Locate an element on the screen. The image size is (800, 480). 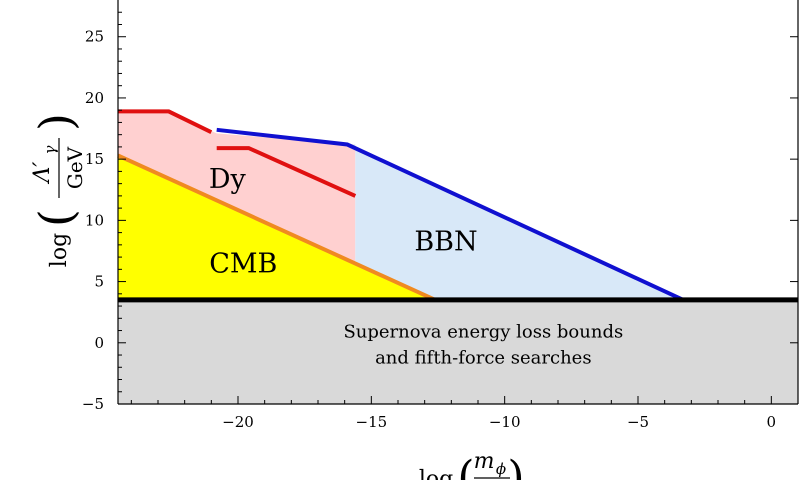
region-dy is located at coordinates (237, 187).